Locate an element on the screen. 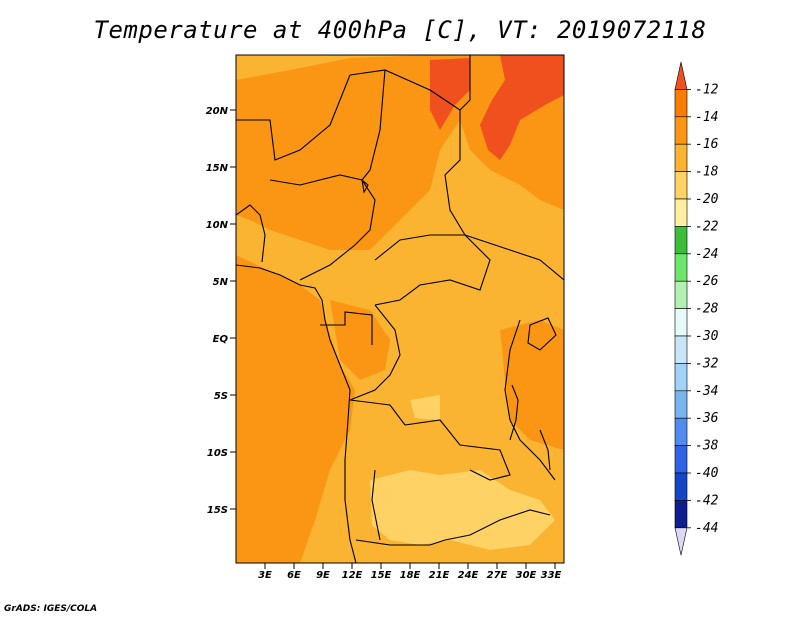  colorbar-label: -26 is located at coordinates (707, 281).